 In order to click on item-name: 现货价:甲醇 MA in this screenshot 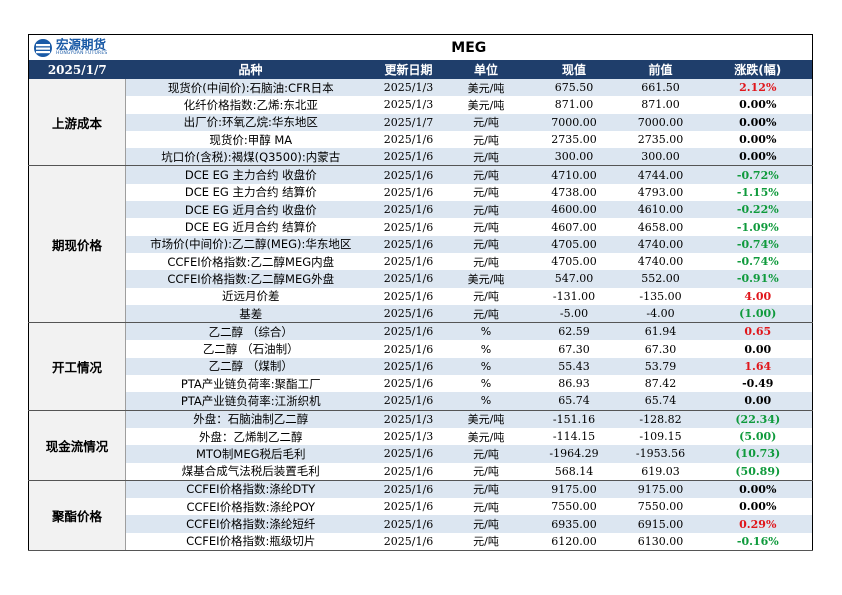, I will do `click(251, 139)`.